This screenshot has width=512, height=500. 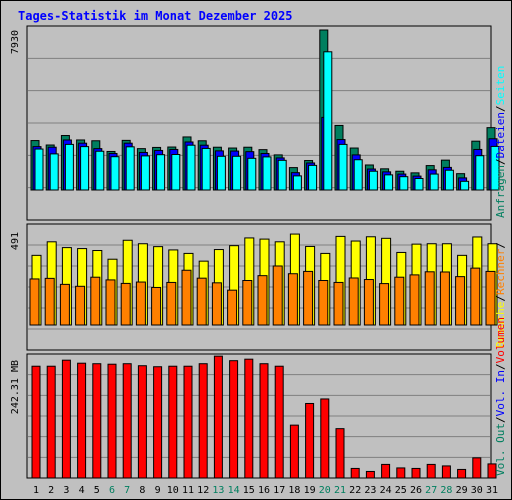 I want to click on x-tick-label: 1, so click(x=36, y=490).